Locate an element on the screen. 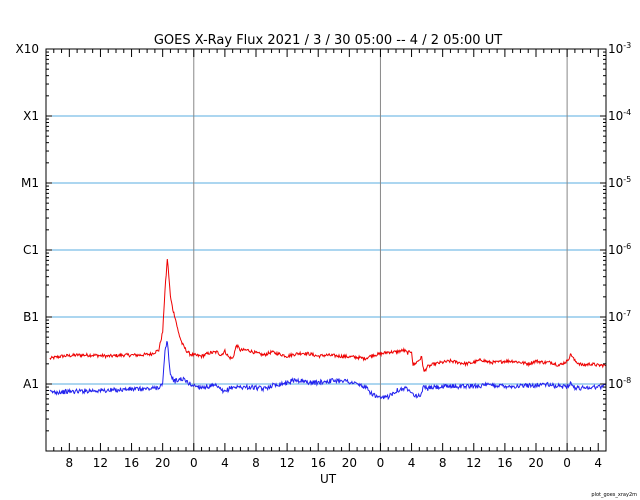  plot-credit: plot_goes_xray2m is located at coordinates (614, 495).